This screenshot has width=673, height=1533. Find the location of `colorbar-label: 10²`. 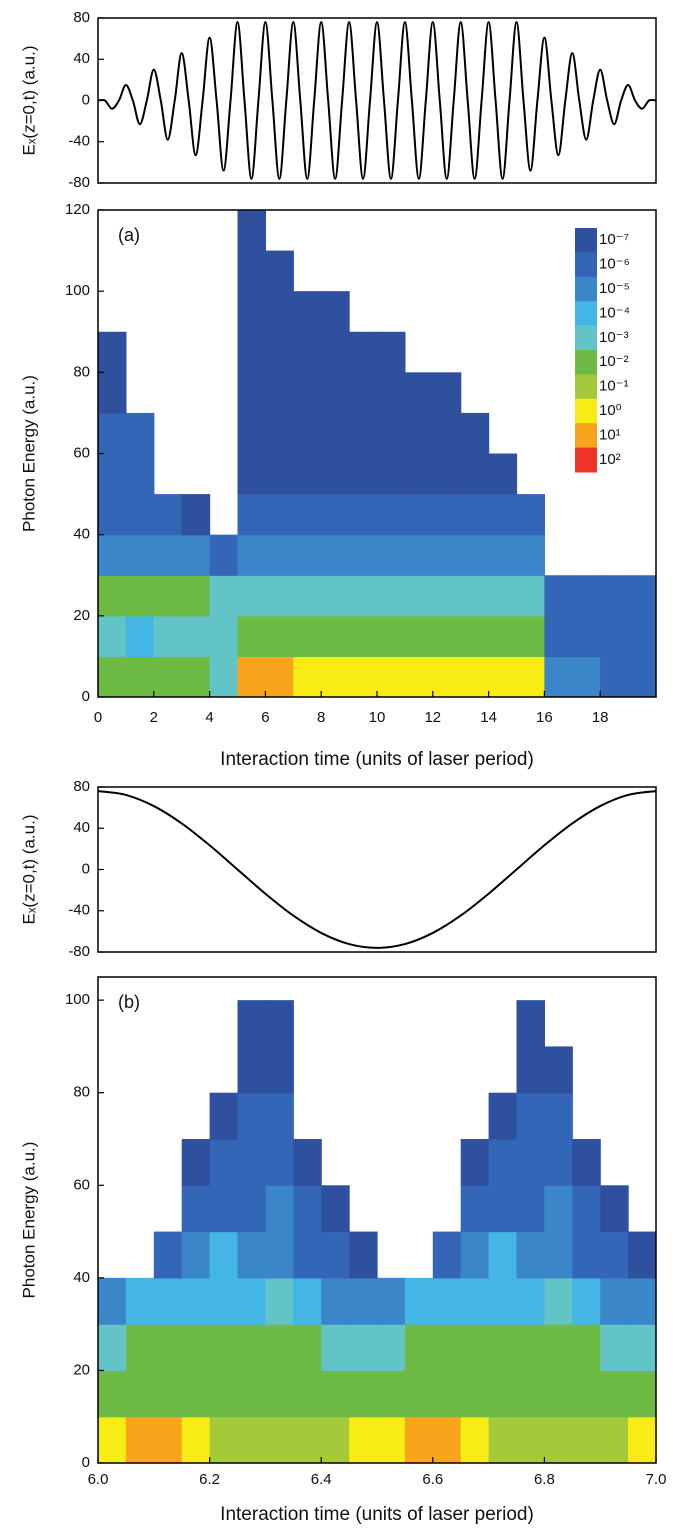

colorbar-label: 10² is located at coordinates (610, 459).